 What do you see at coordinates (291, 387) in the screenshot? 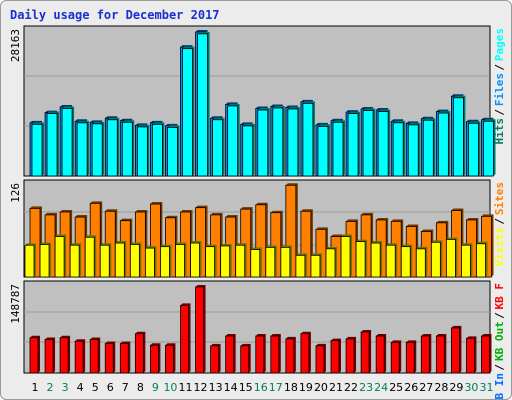
I see `x-tick-label: 18` at bounding box center [291, 387].